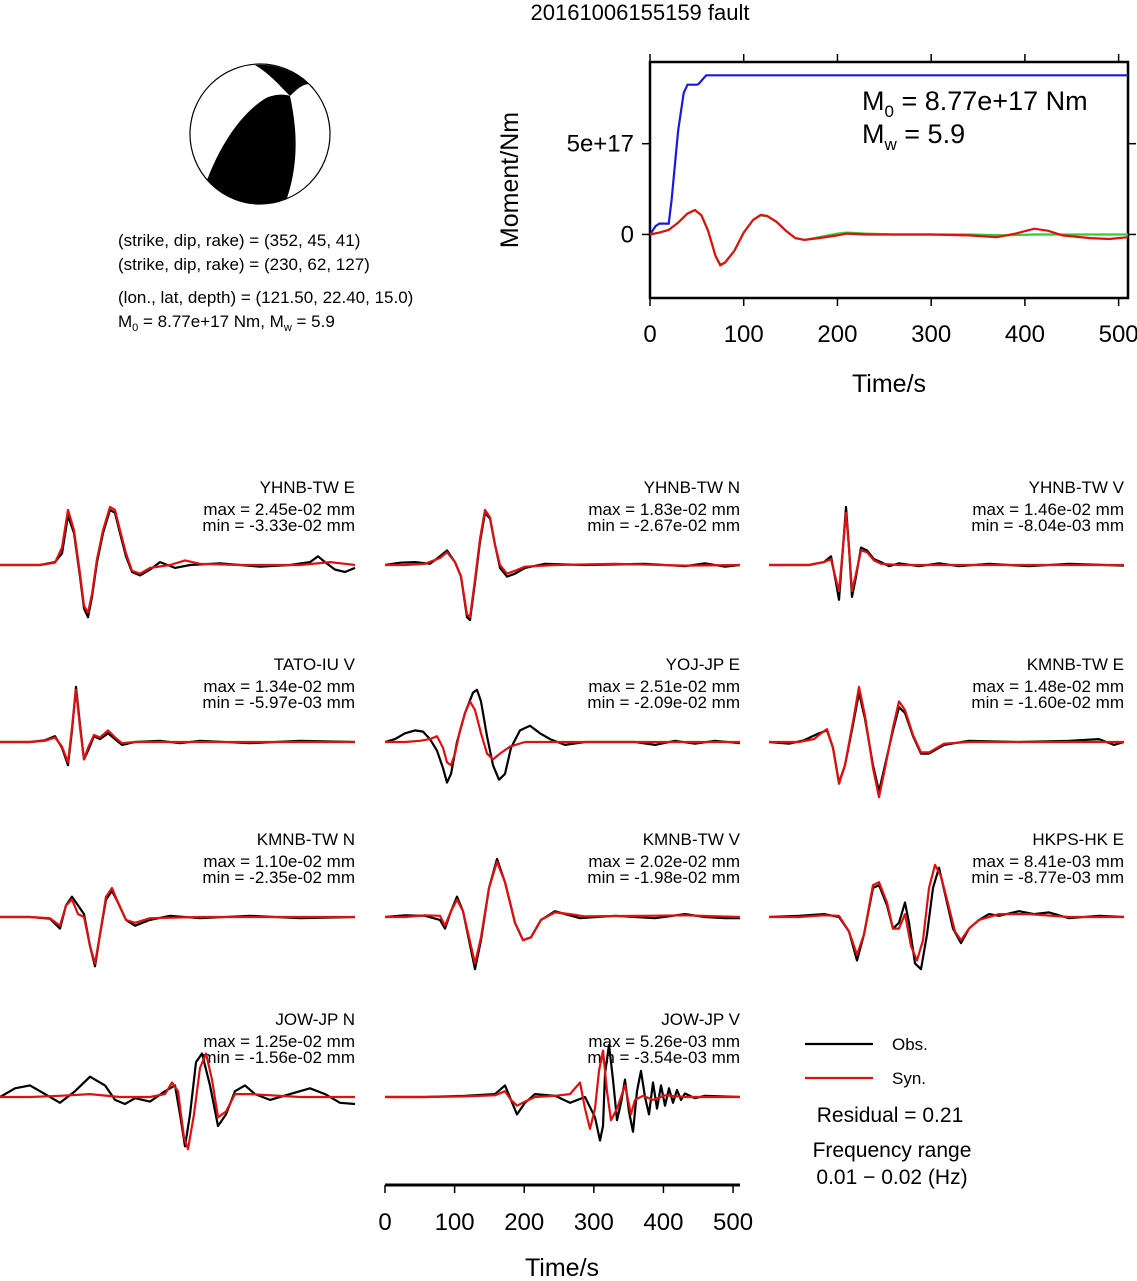 This screenshot has width=1137, height=1281. Describe the element at coordinates (455, 1222) in the screenshot. I see `waveform-x-tick-label: 100` at that location.